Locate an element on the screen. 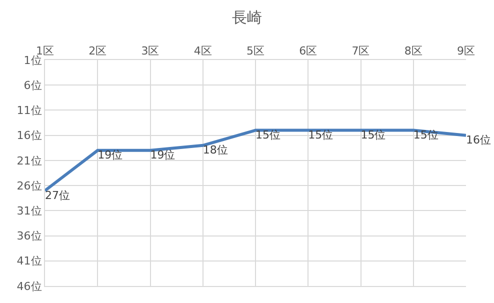  y-tick-label: 31位 is located at coordinates (29, 211).